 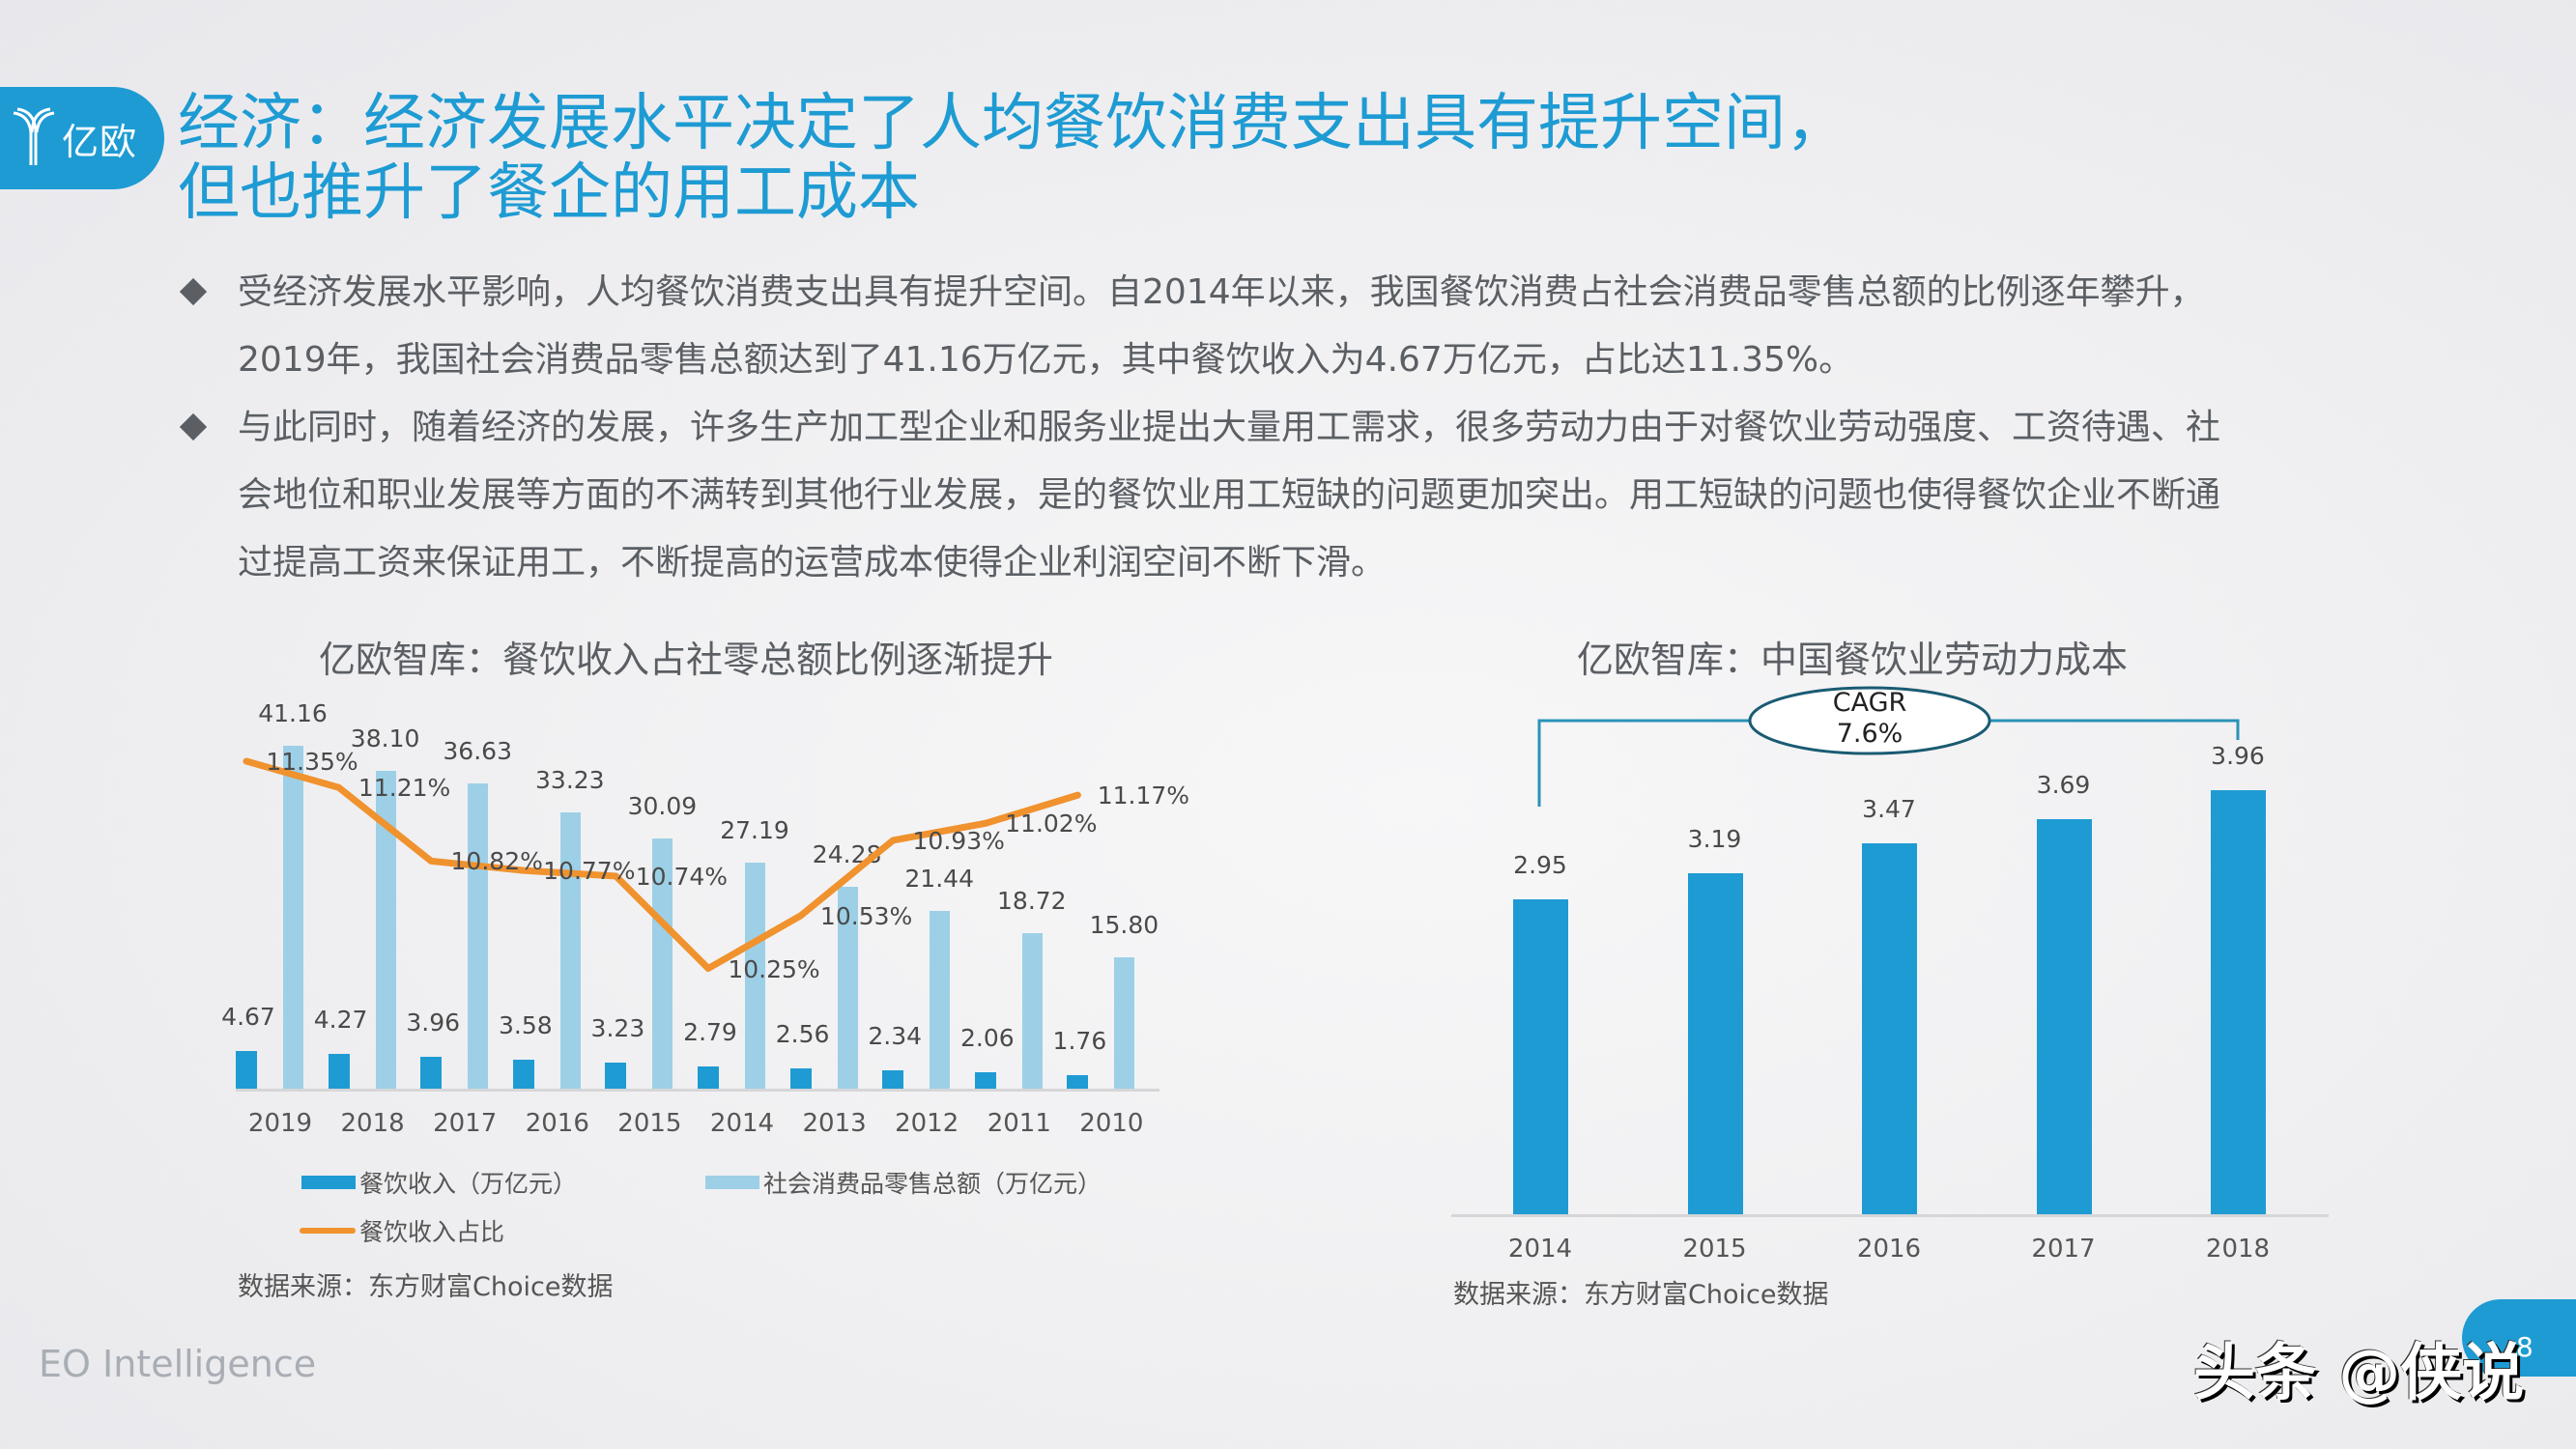 I want to click on yiou-logo-icon, so click(x=34, y=136).